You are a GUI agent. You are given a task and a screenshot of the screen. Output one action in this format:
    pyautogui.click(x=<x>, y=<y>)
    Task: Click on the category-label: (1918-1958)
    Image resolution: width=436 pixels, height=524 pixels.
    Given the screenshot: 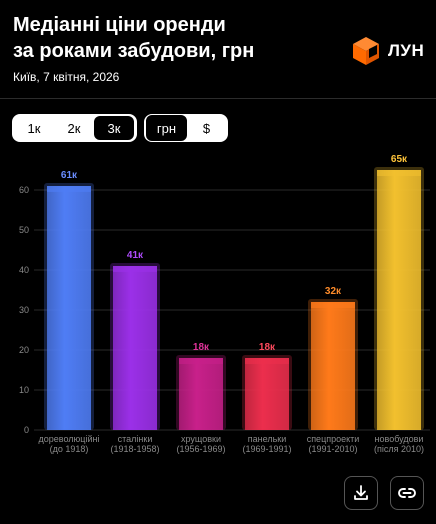 What is the action you would take?
    pyautogui.click(x=134, y=449)
    